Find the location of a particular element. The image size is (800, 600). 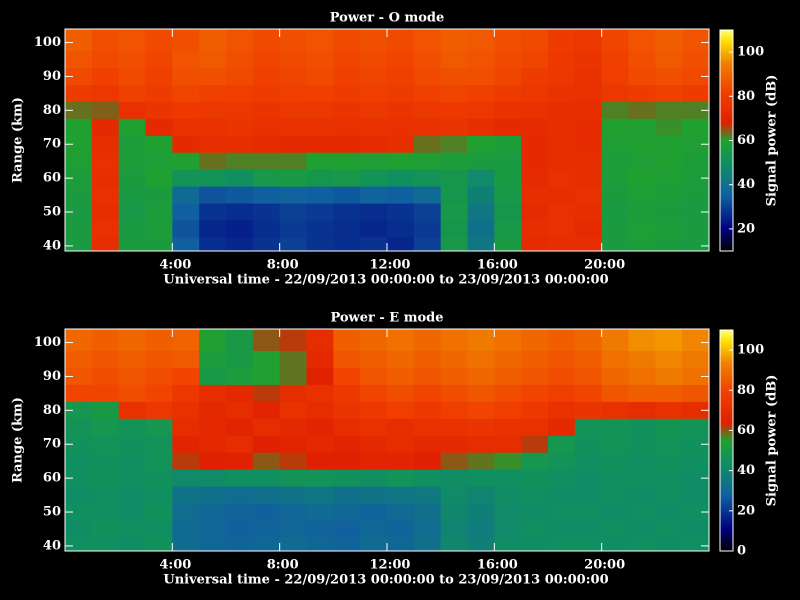

y-tick-label: 40 is located at coordinates (52, 245).